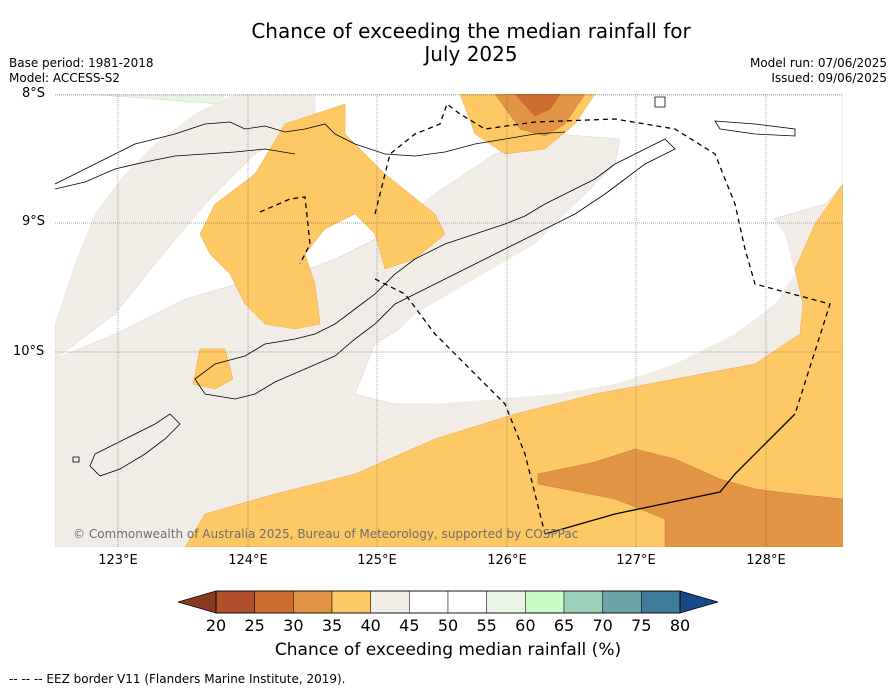  I want to click on eez-border-north, so click(285, 230).